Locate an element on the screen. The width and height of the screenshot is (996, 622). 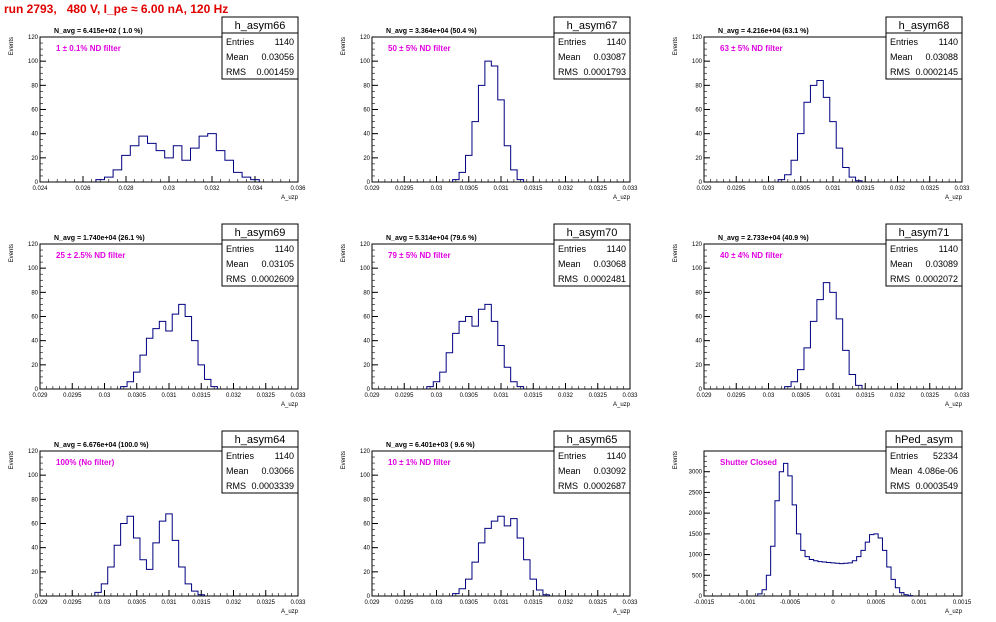
stats-title: h_asym69 is located at coordinates (260, 233).